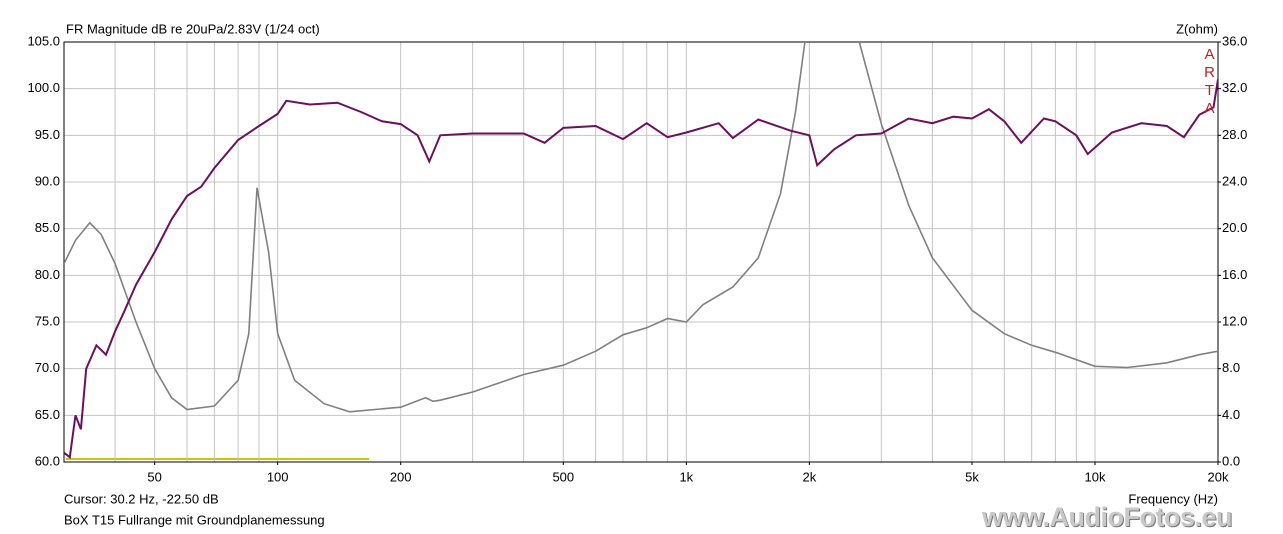  What do you see at coordinates (1234, 227) in the screenshot?
I see `y2-tick-label: 20.0` at bounding box center [1234, 227].